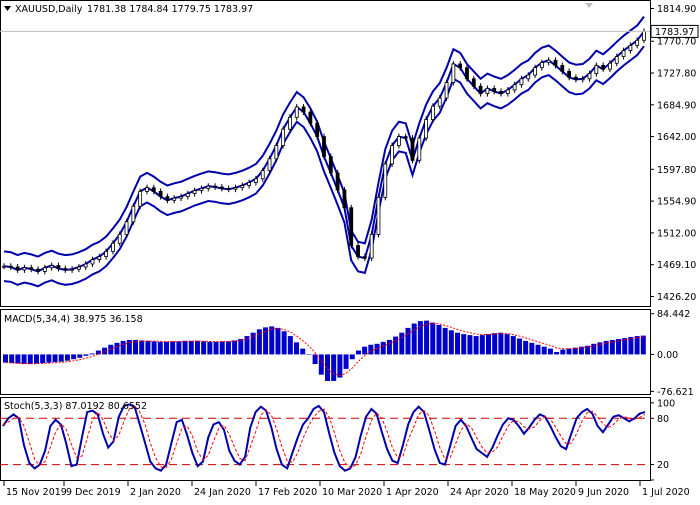 The width and height of the screenshot is (700, 505). I want to click on triangle-down-icon, so click(7, 8).